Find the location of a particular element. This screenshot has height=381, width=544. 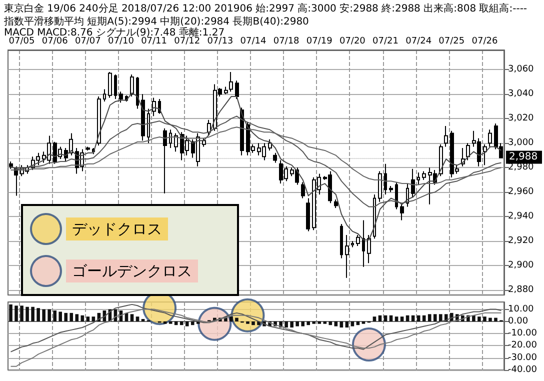

x-tick-label: 07/19 is located at coordinates (319, 41).